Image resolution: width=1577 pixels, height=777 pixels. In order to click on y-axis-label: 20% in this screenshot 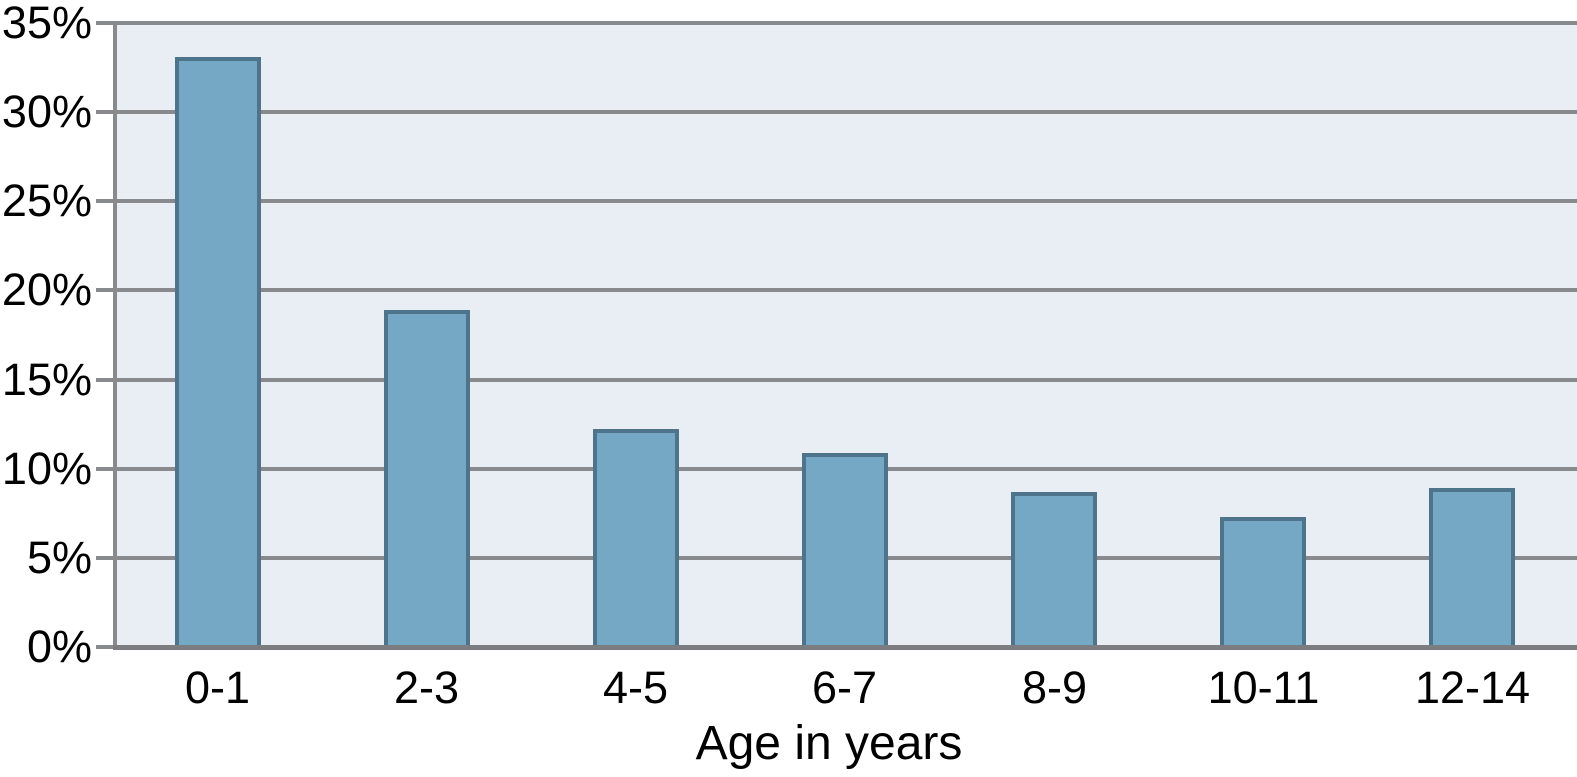, I will do `click(46, 290)`.